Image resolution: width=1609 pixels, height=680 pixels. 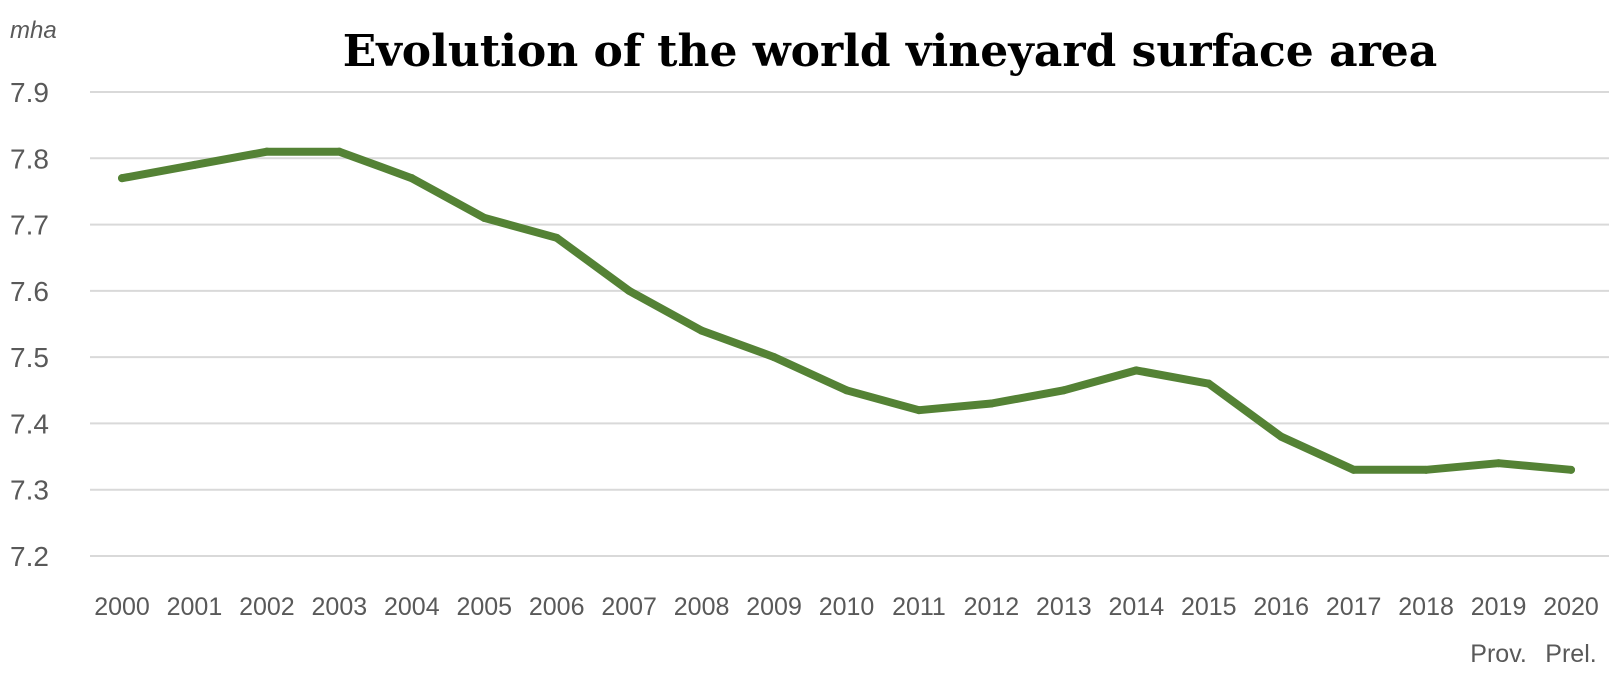 What do you see at coordinates (1498, 654) in the screenshot?
I see `x-tick-note: Prov.` at bounding box center [1498, 654].